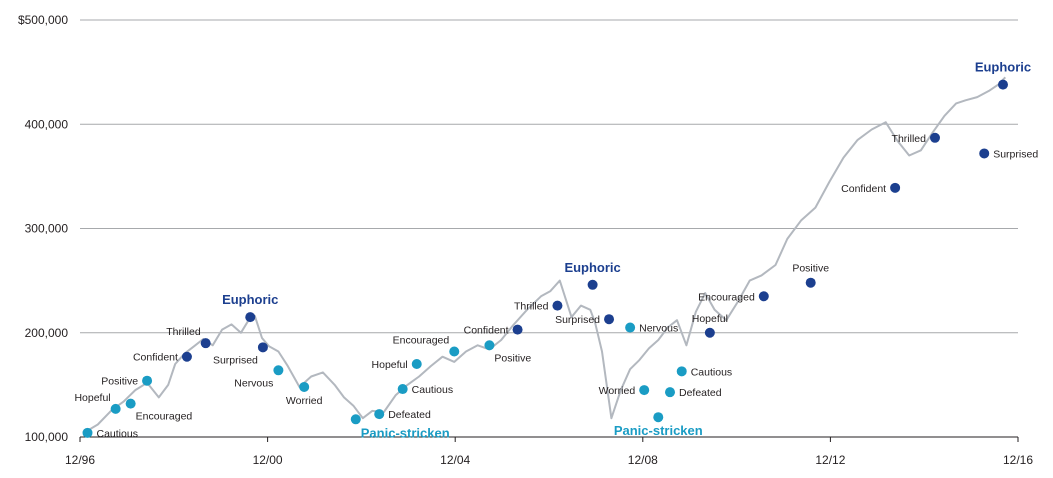 The image size is (1053, 478). Describe the element at coordinates (47, 333) in the screenshot. I see `y-tick-label: 200,000` at that location.